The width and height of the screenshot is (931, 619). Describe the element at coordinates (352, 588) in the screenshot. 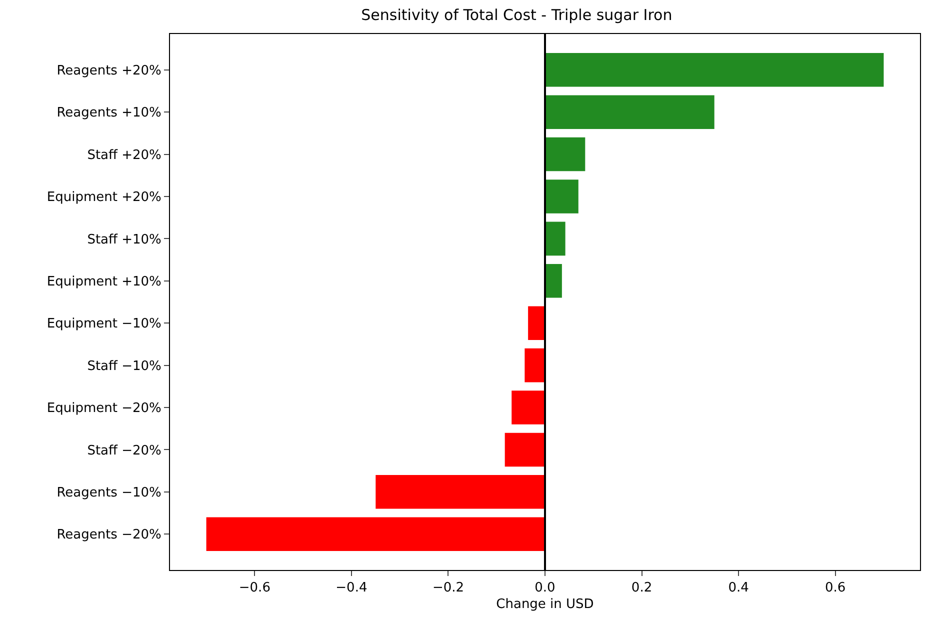

I see `x-tick-label: −0.4` at that location.